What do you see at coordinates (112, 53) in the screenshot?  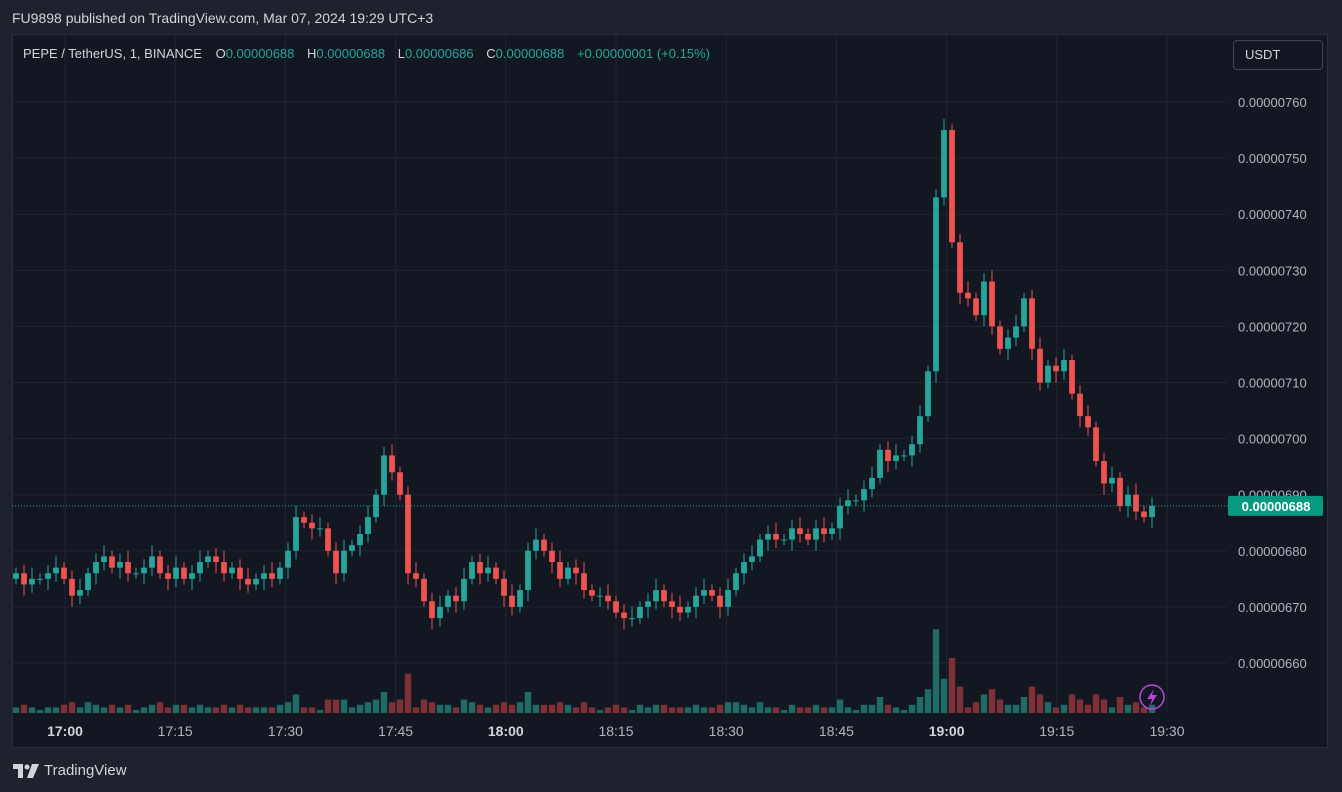 I see `symbol-label: PEPE / TetherUS, 1, BINANCE` at bounding box center [112, 53].